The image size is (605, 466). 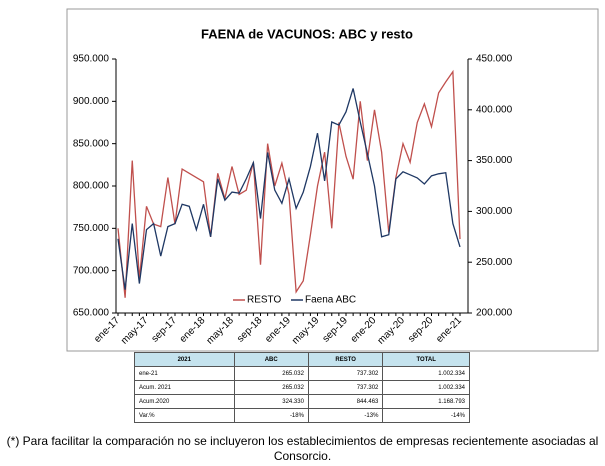 I want to click on y-tick-label: 850.000, so click(x=91, y=143).